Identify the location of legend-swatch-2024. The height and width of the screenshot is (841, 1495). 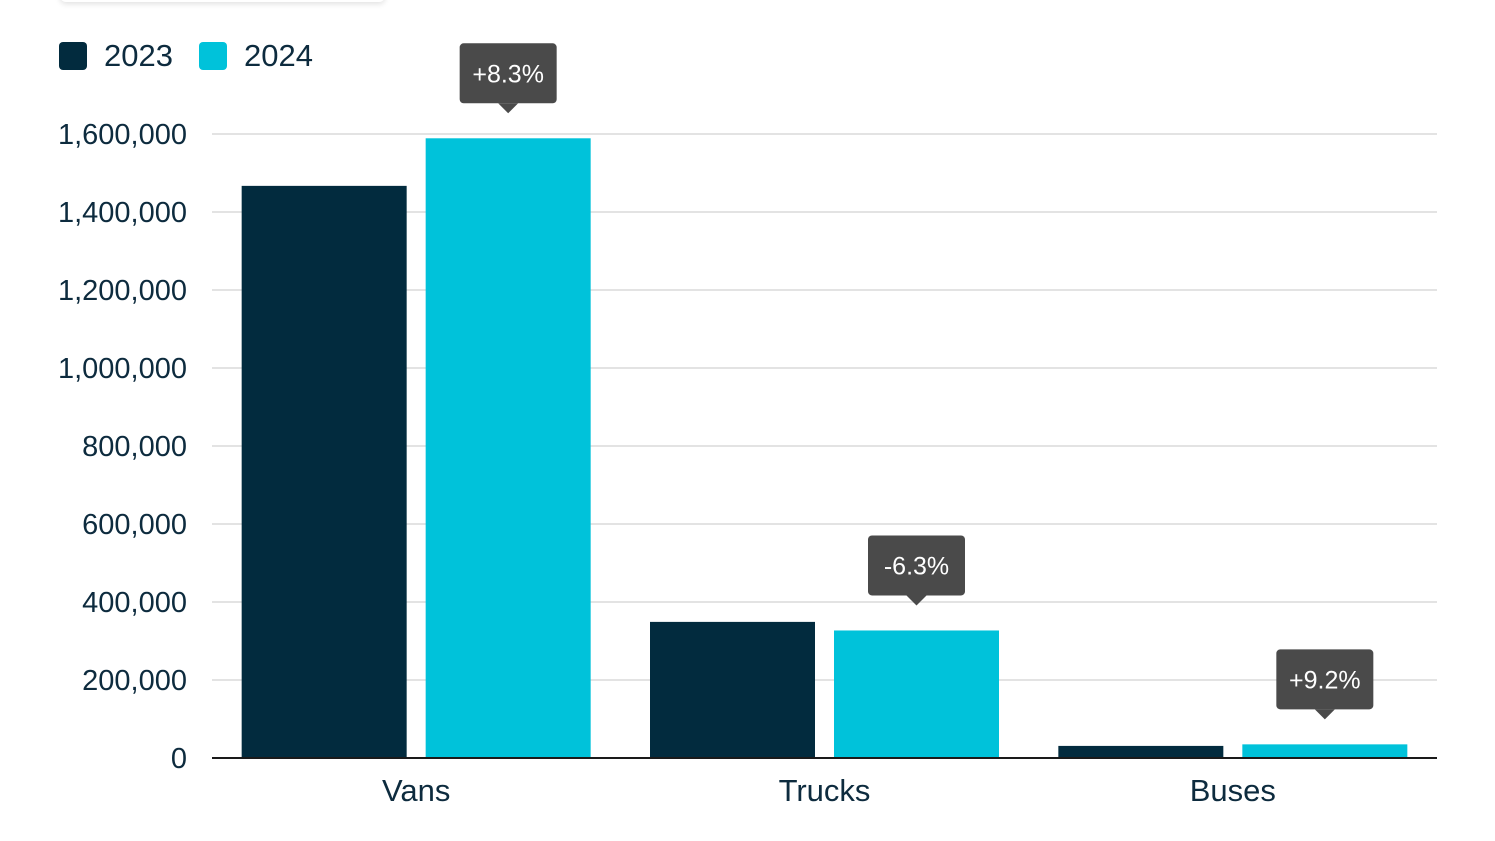
(212, 56).